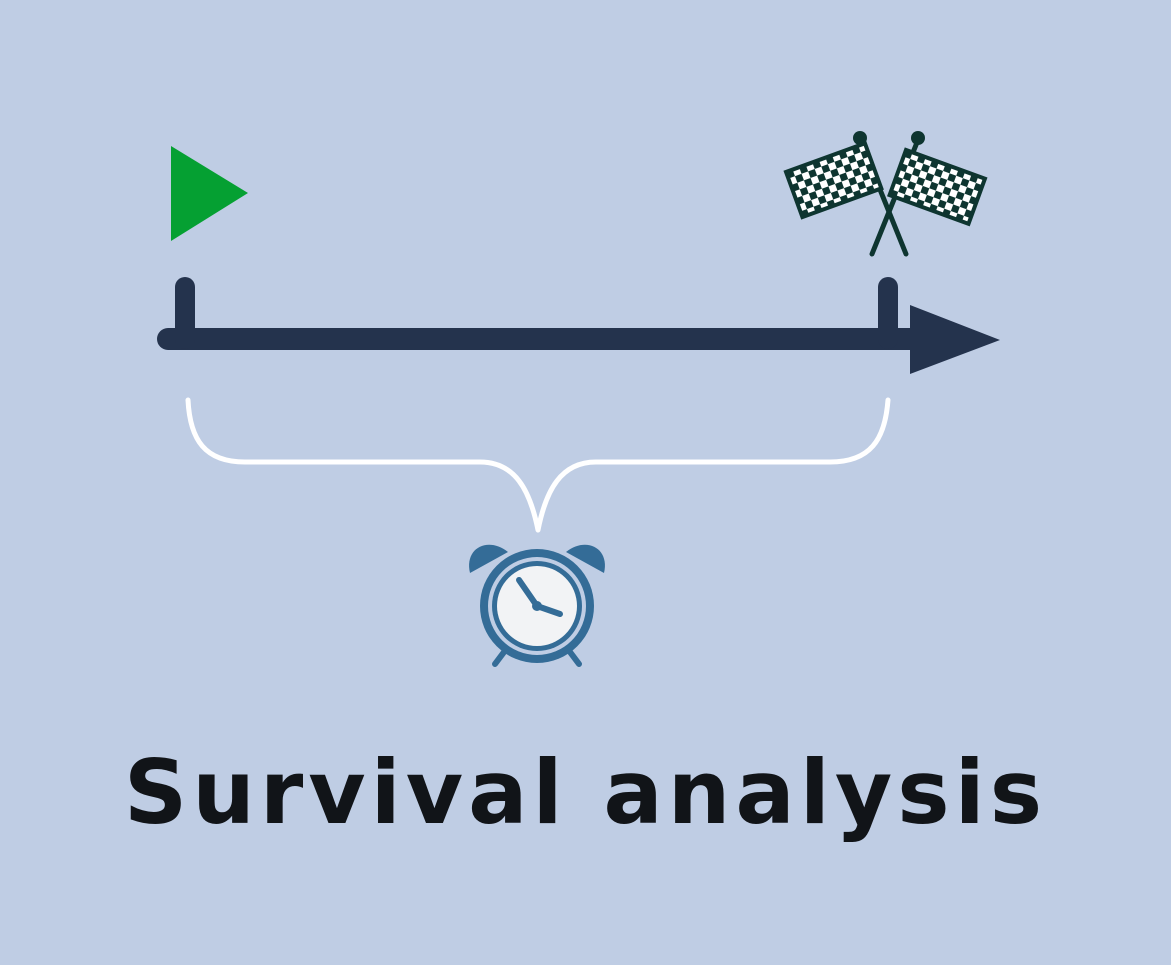 The width and height of the screenshot is (1171, 965). I want to click on time-axis-arrow, so click(578, 325).